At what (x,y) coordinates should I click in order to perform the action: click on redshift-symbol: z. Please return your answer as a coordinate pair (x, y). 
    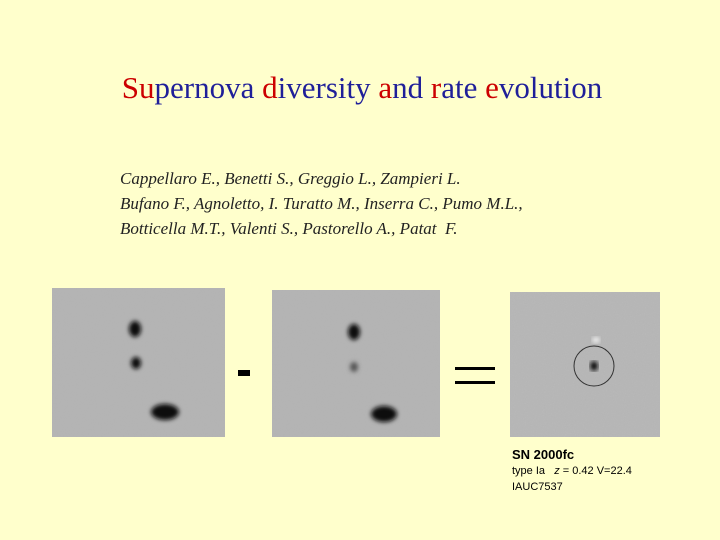
    Looking at the image, I should click on (557, 471).